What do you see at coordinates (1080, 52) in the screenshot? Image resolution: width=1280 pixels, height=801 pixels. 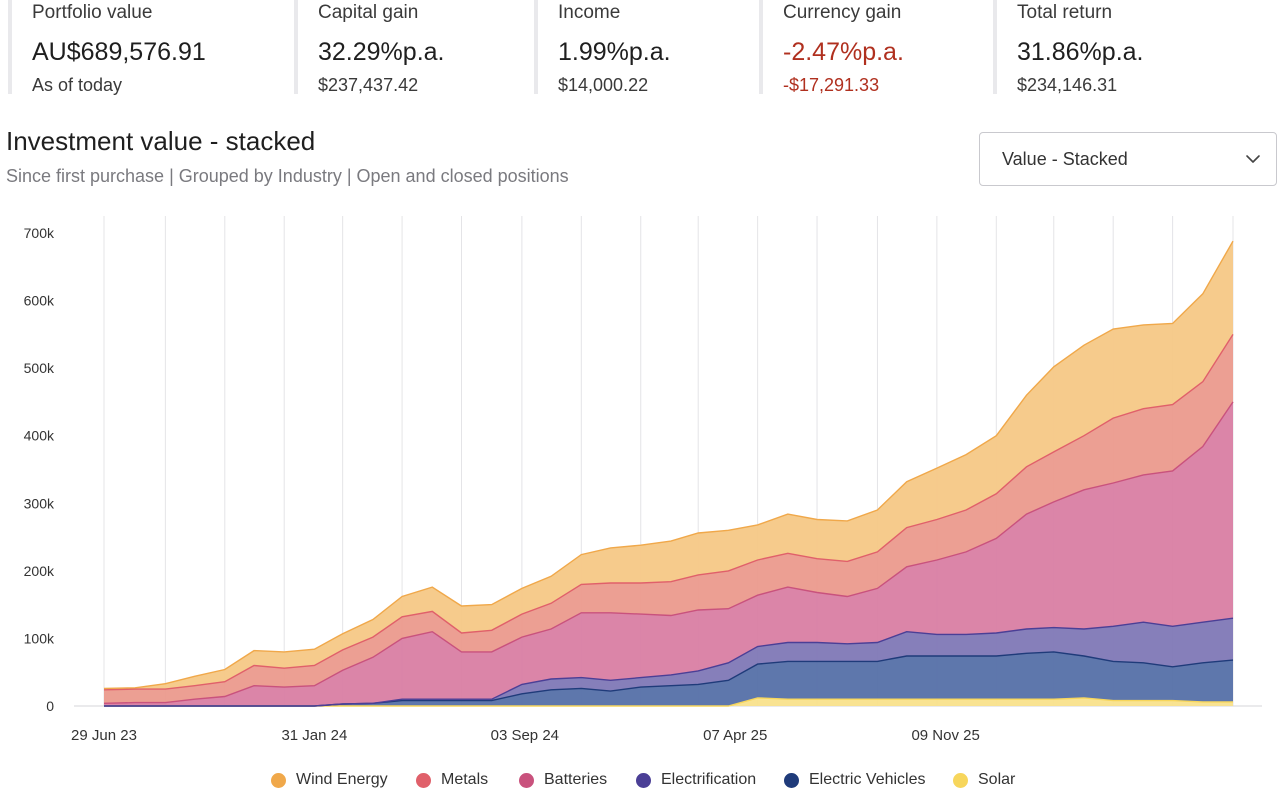 I see `kpi-value: 31.86%p.a.` at bounding box center [1080, 52].